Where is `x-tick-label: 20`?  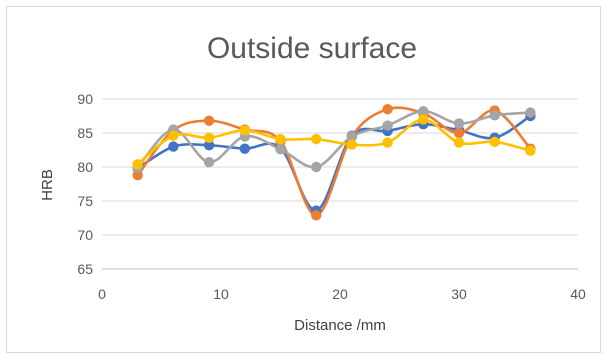
x-tick-label: 20 is located at coordinates (340, 294).